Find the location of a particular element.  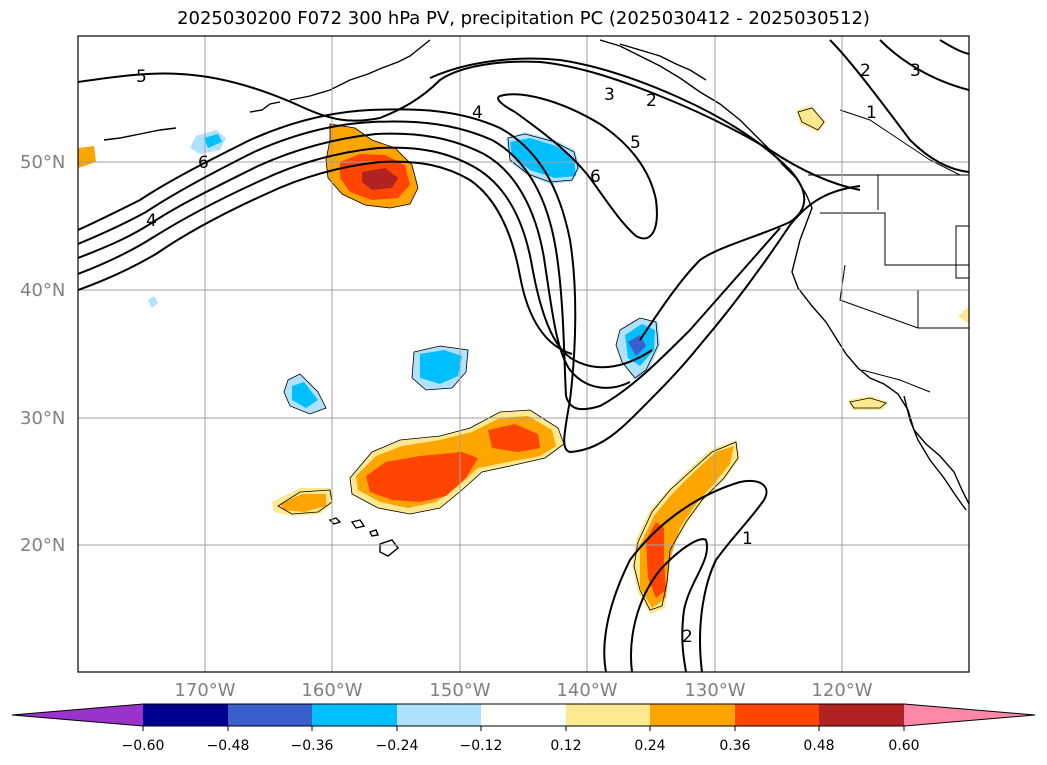

colorbar-tick-label: 0.36 is located at coordinates (734, 746).